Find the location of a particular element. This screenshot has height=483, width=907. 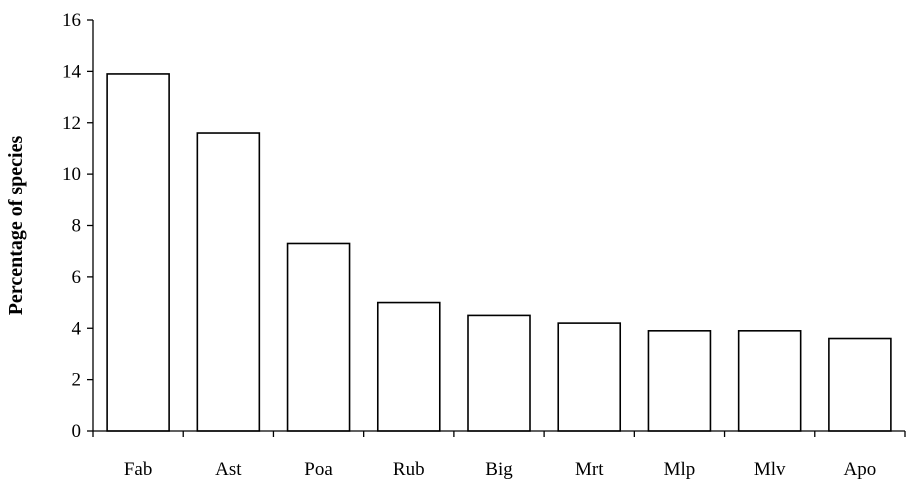

bar-big is located at coordinates (499, 373).